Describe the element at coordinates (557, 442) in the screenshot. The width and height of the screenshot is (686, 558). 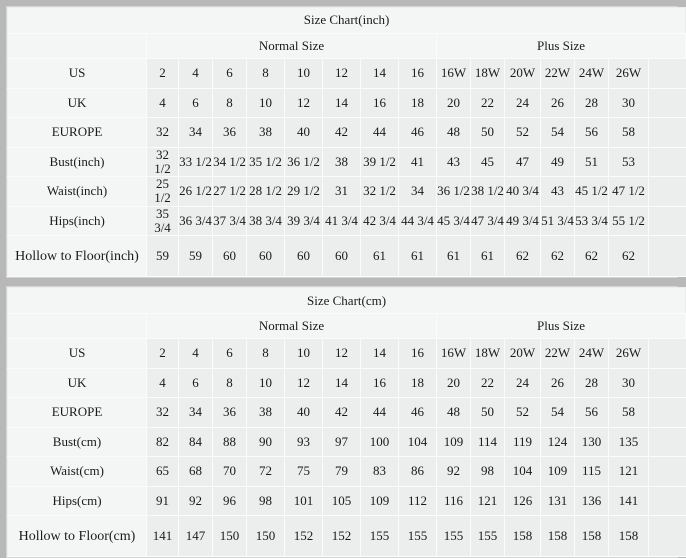
I see `data-cell: 124` at that location.